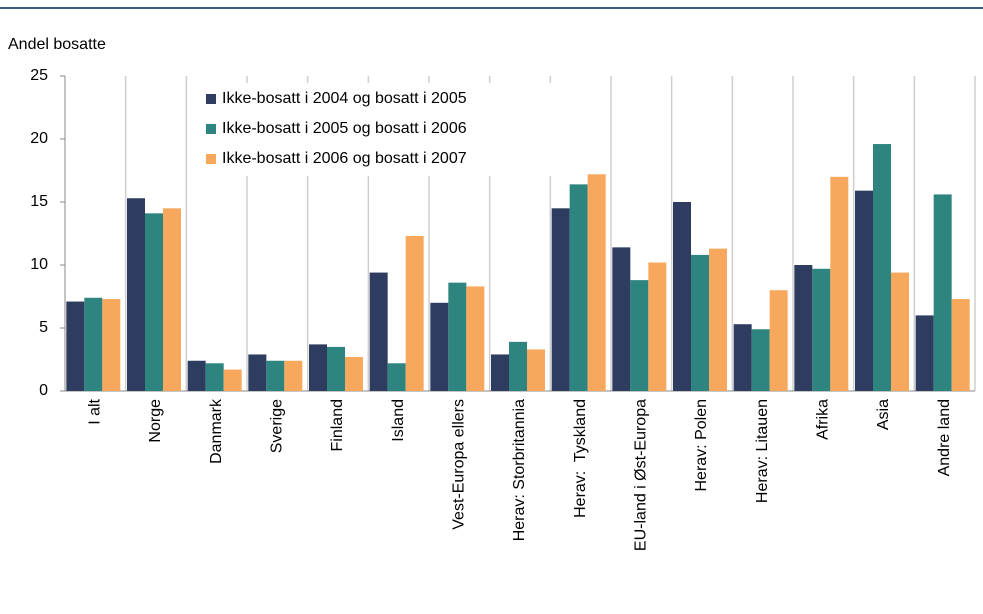 The height and width of the screenshot is (614, 983). Describe the element at coordinates (701, 445) in the screenshot. I see `x-tick-label: Herav: Polen` at that location.